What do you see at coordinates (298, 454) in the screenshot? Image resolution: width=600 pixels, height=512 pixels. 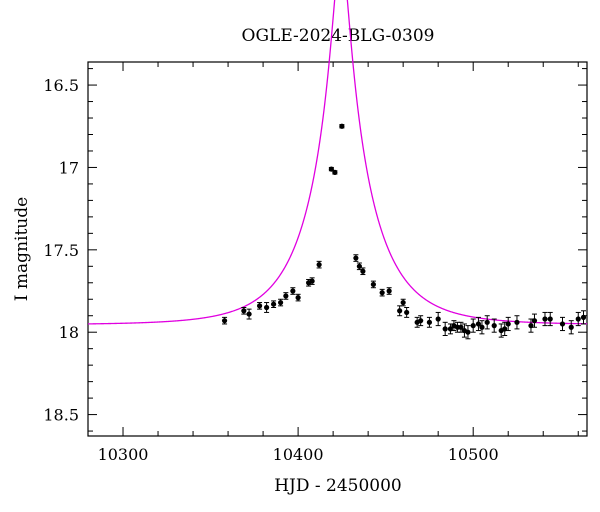 I see `x-tick-label: 10400` at bounding box center [298, 454].